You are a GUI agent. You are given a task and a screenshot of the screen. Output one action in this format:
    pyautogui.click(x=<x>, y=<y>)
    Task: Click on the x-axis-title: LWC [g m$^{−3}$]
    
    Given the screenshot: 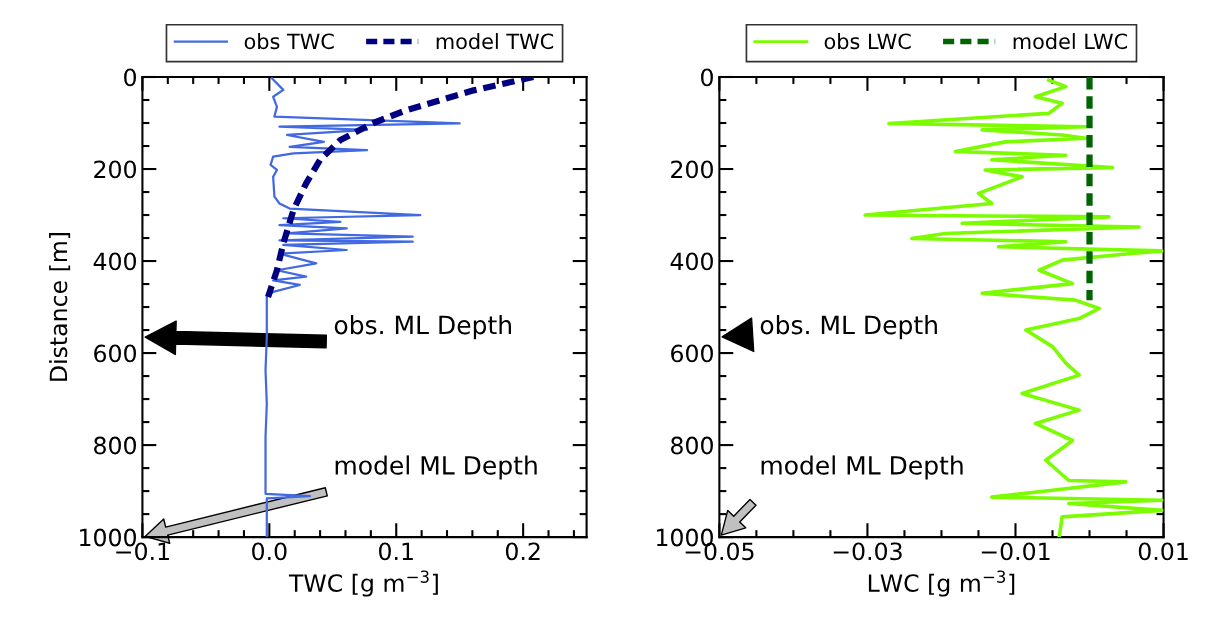 What is the action you would take?
    pyautogui.click(x=941, y=583)
    